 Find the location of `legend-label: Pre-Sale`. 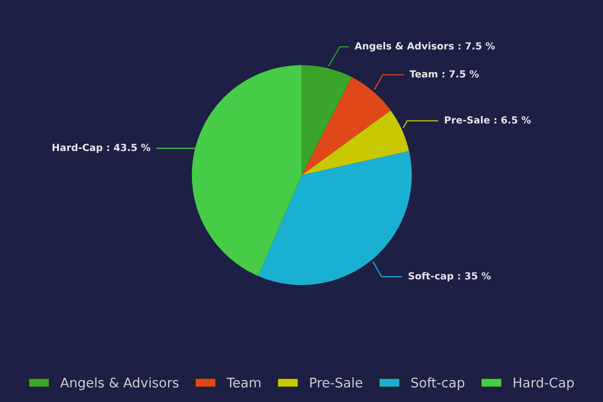

legend-label: Pre-Sale is located at coordinates (336, 382).